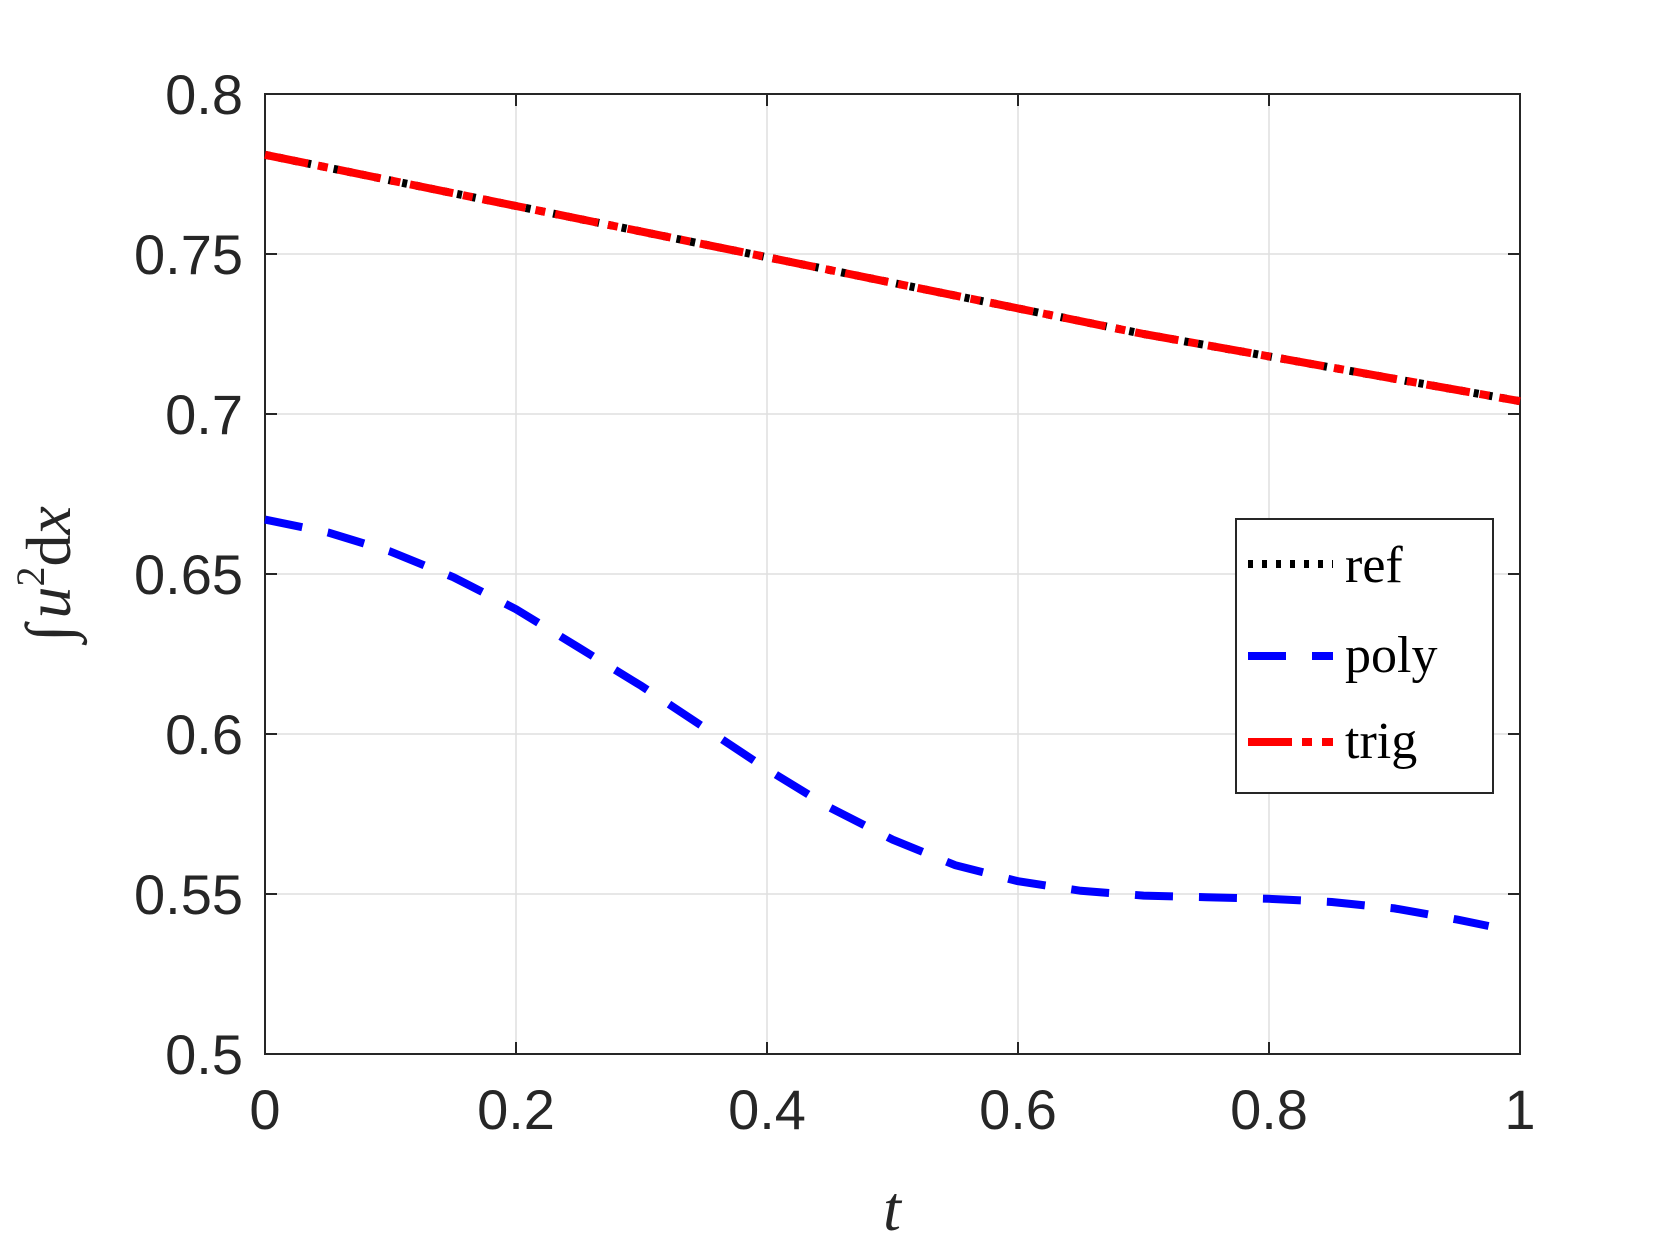  What do you see at coordinates (1519, 1109) in the screenshot?
I see `x-tick-label: 1` at bounding box center [1519, 1109].